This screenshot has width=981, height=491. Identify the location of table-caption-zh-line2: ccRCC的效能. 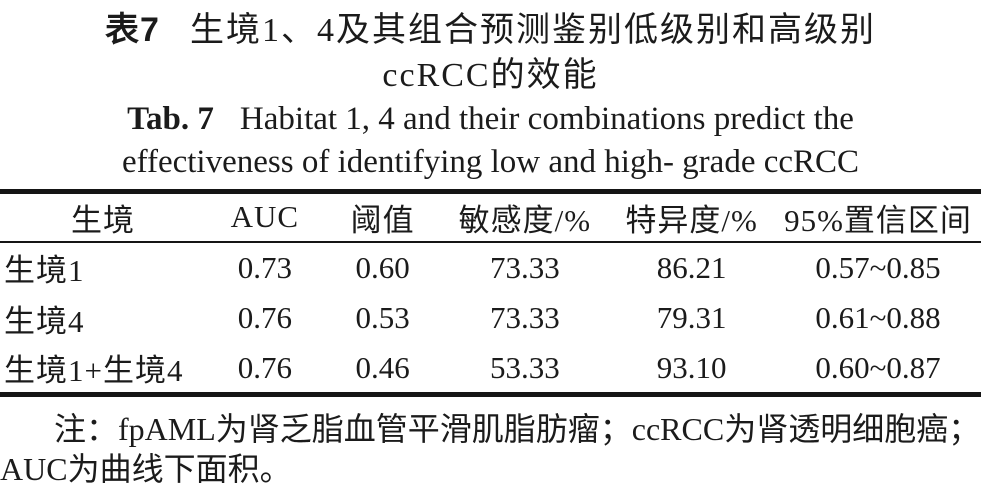
(490, 75).